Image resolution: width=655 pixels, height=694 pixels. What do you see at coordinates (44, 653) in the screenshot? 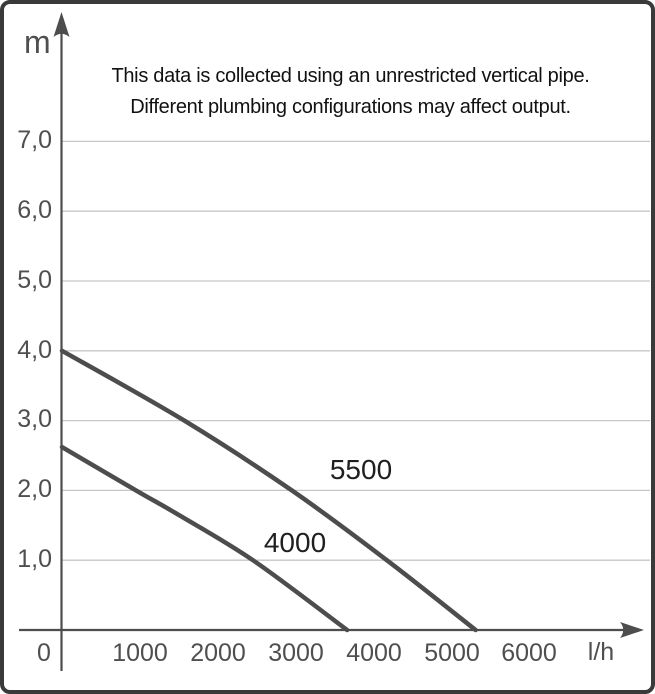
I see `x-tick-label-0: 0` at bounding box center [44, 653].